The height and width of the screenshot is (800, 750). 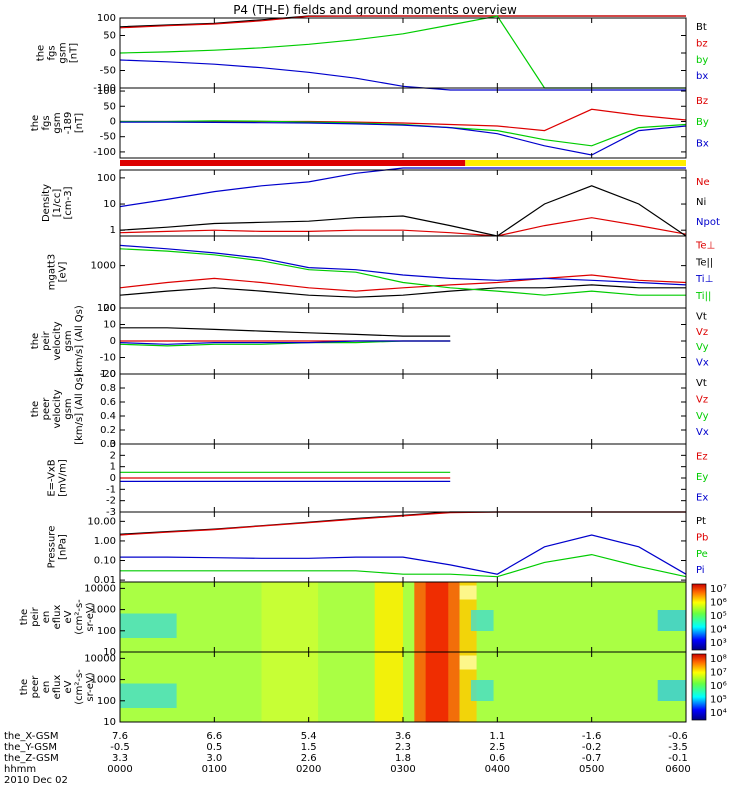 I want to click on y-axis-label: gsm, so click(x=68, y=340).